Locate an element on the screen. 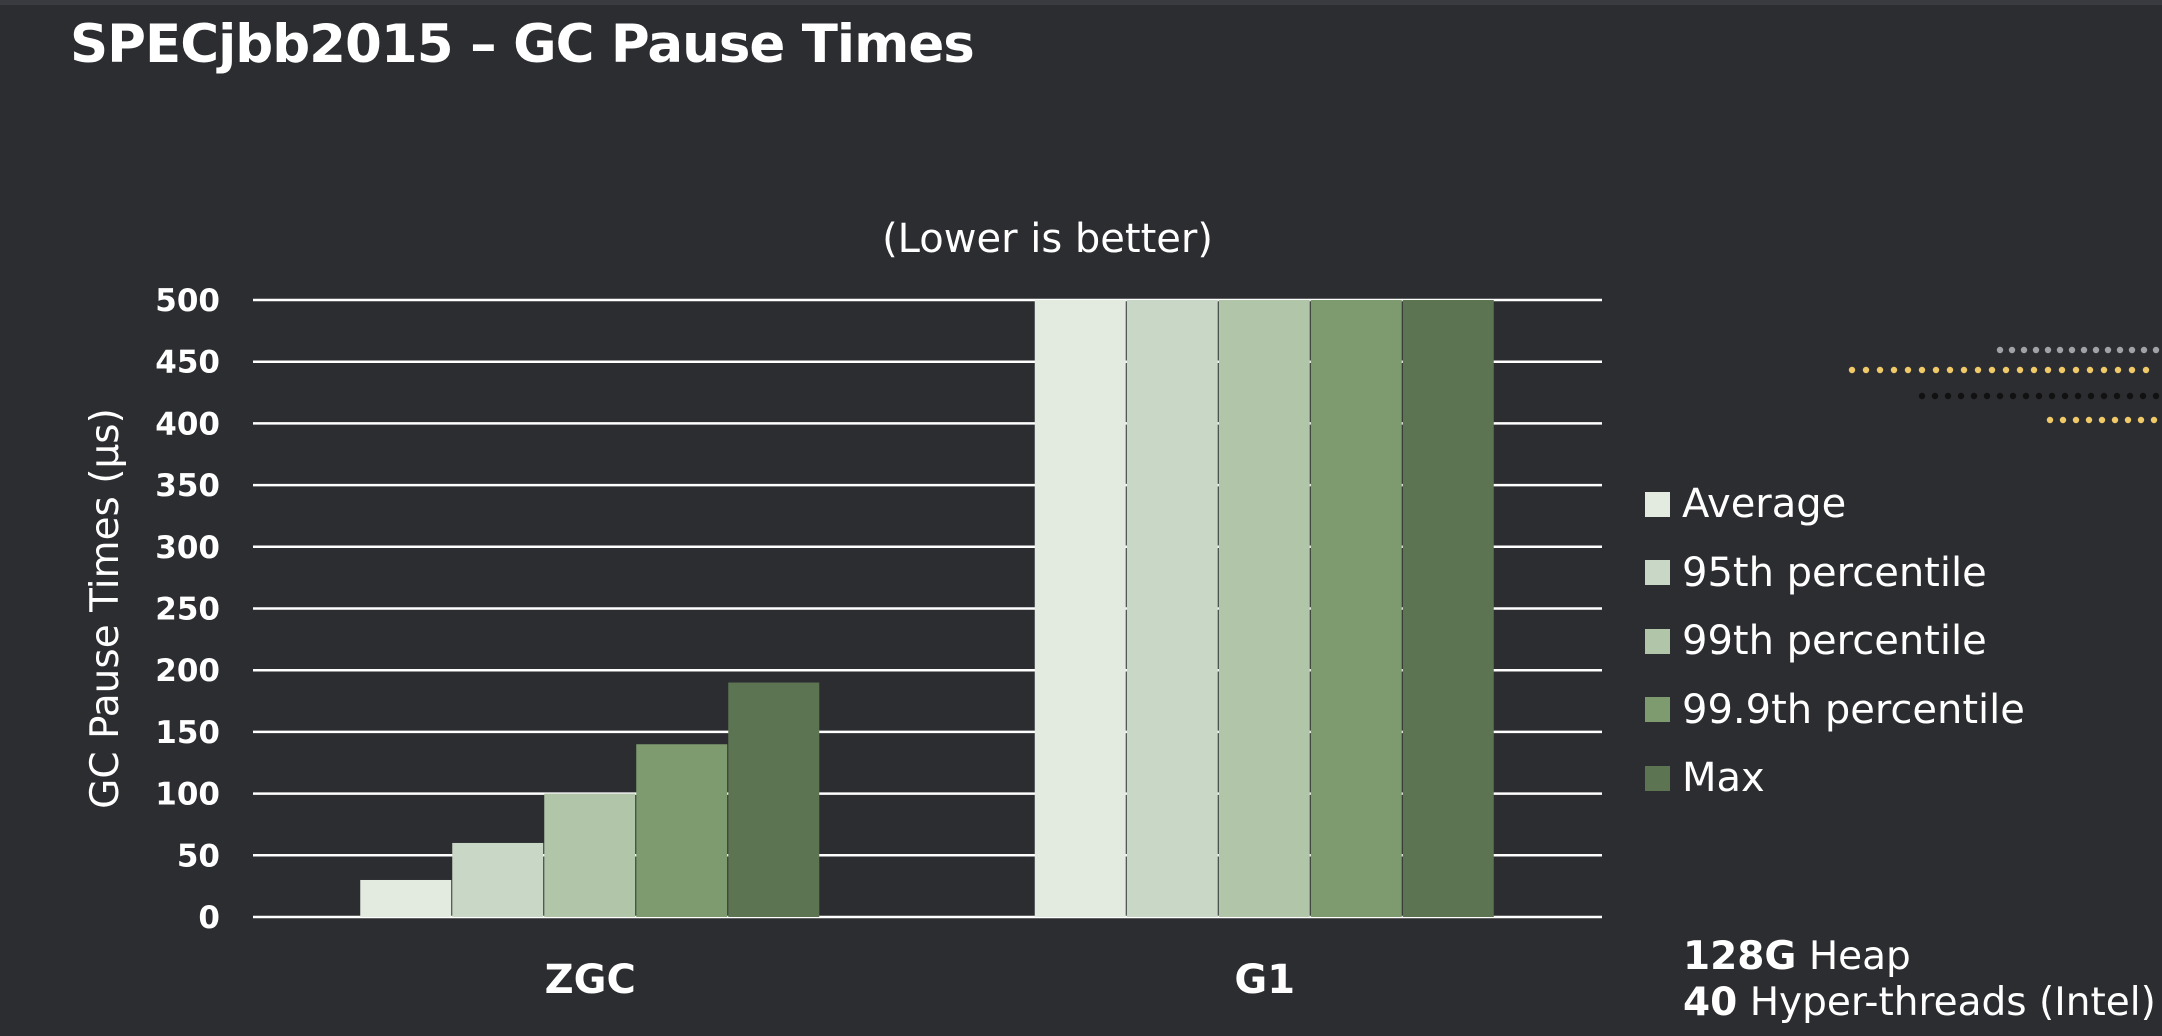 The width and height of the screenshot is (2162, 1036). threads-label: Hyper-threads (Intel) is located at coordinates (1952, 1002).